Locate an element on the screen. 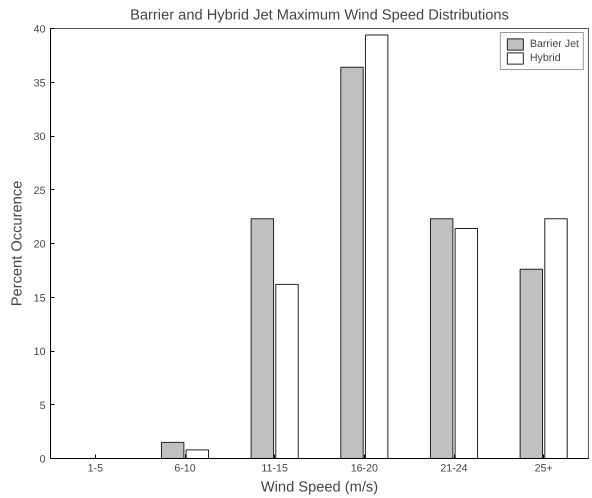 This screenshot has height=498, width=592. y-tick-label: 5 is located at coordinates (43, 406).